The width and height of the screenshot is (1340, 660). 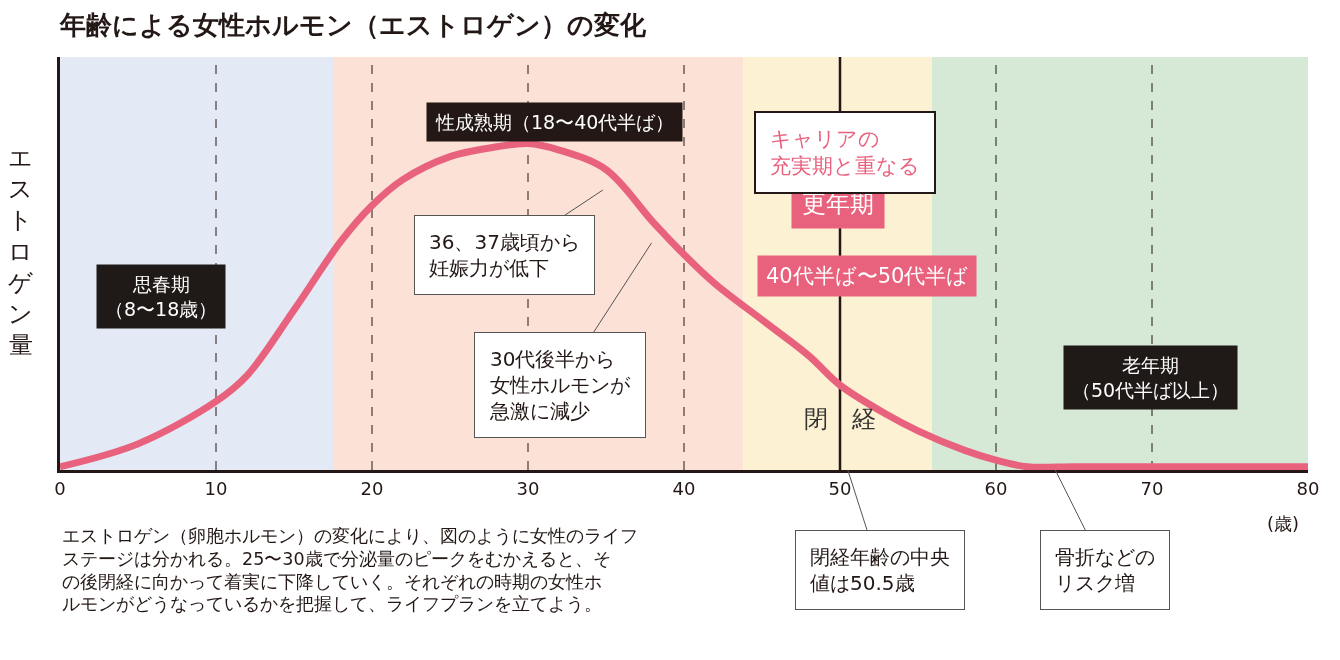 I want to click on x-tick-label: 10, so click(x=216, y=488).